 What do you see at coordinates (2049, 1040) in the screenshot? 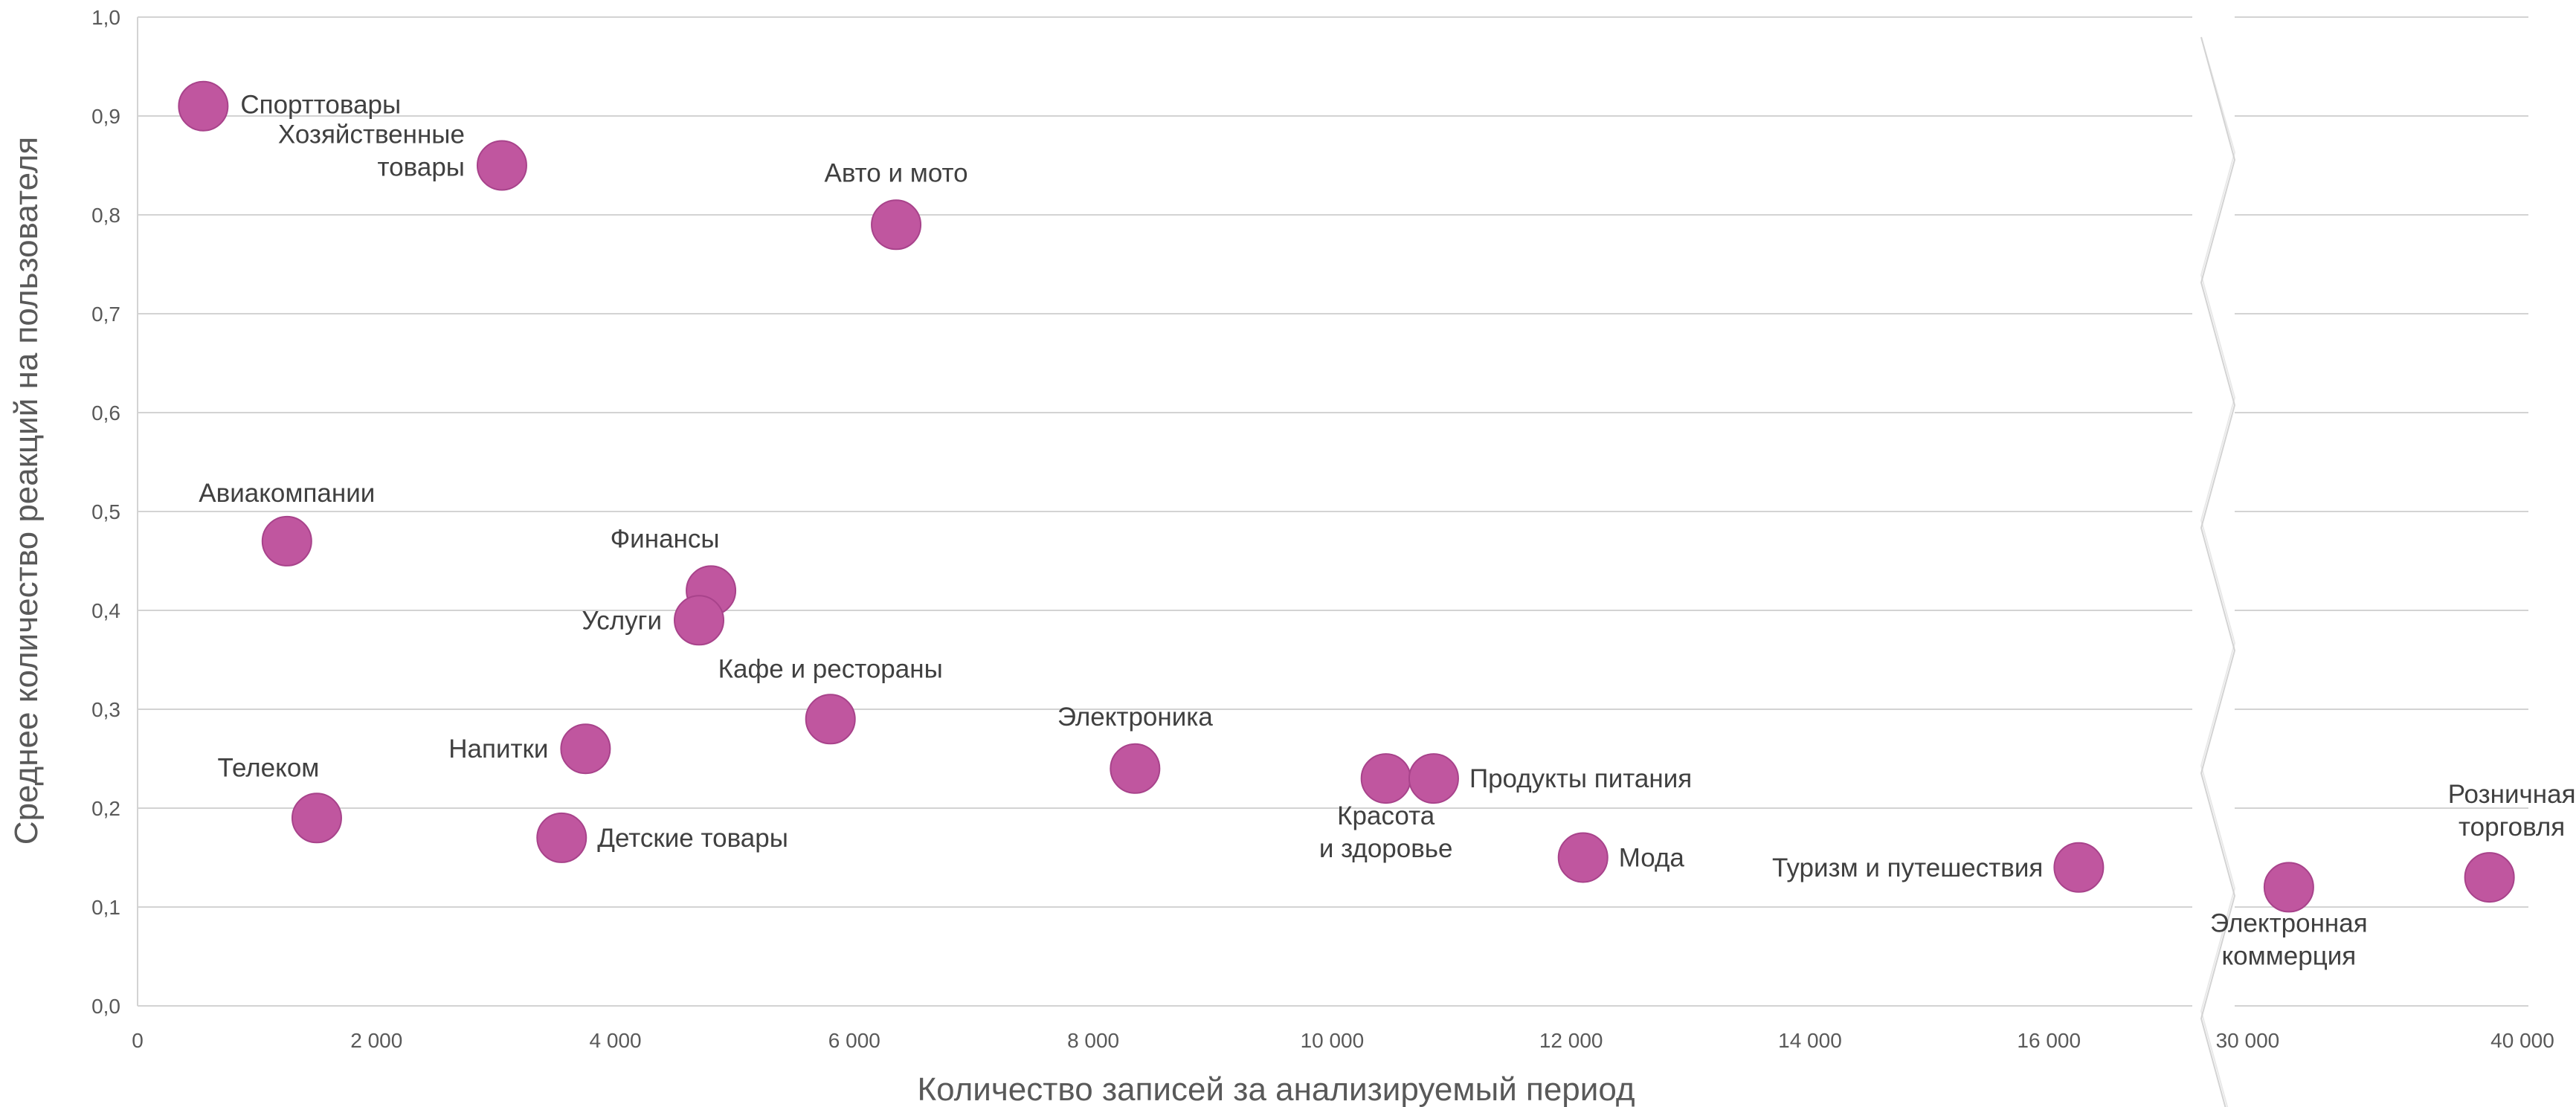
I see `x-tick-label: 16 000` at bounding box center [2049, 1040].